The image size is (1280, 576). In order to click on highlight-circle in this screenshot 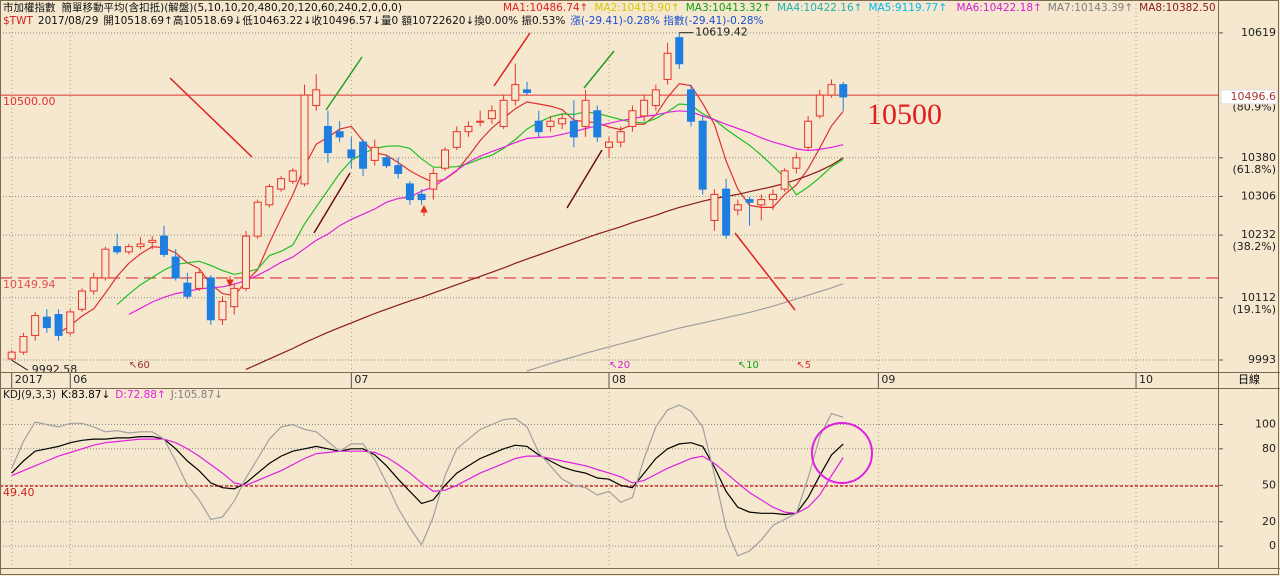, I will do `click(842, 453)`.